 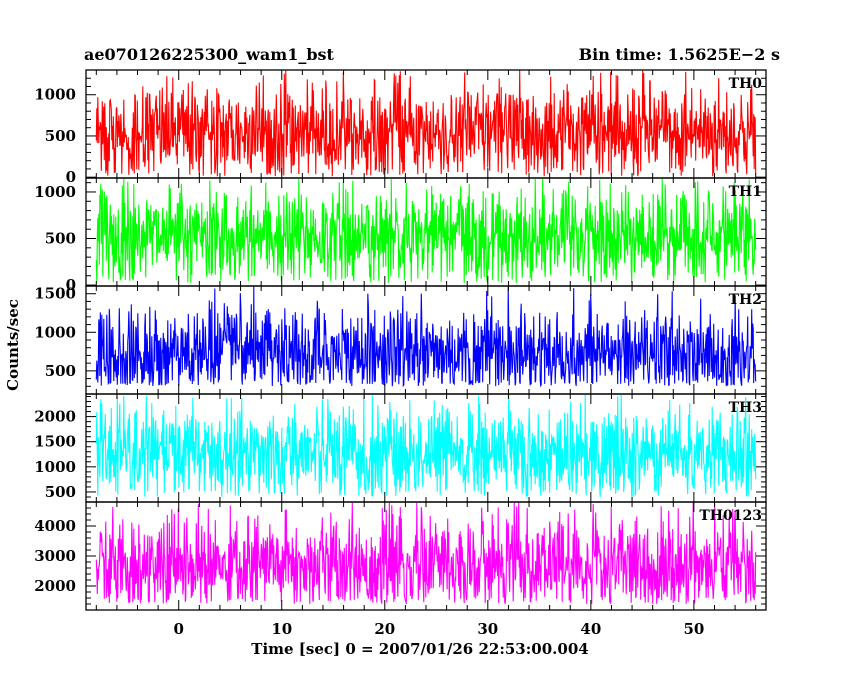 I want to click on bin-time-label: Bin time: 1.5625E−2 s, so click(x=679, y=54).